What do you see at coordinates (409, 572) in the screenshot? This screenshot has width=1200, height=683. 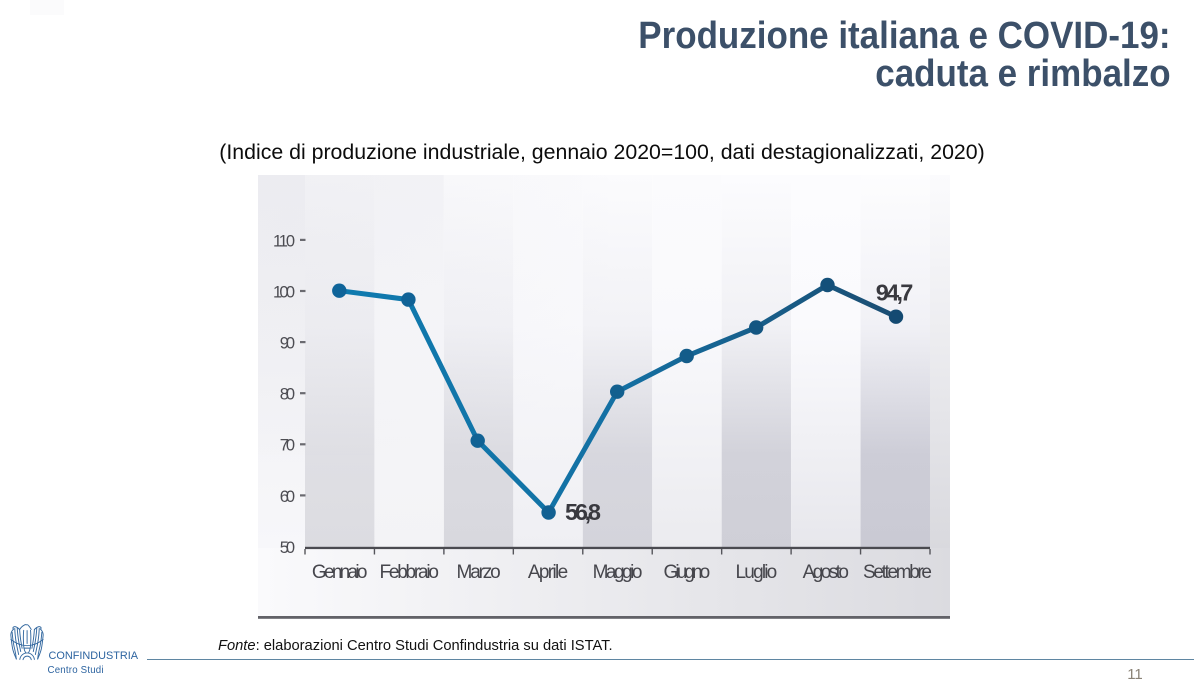 I see `svg-text: Febbraio` at bounding box center [409, 572].